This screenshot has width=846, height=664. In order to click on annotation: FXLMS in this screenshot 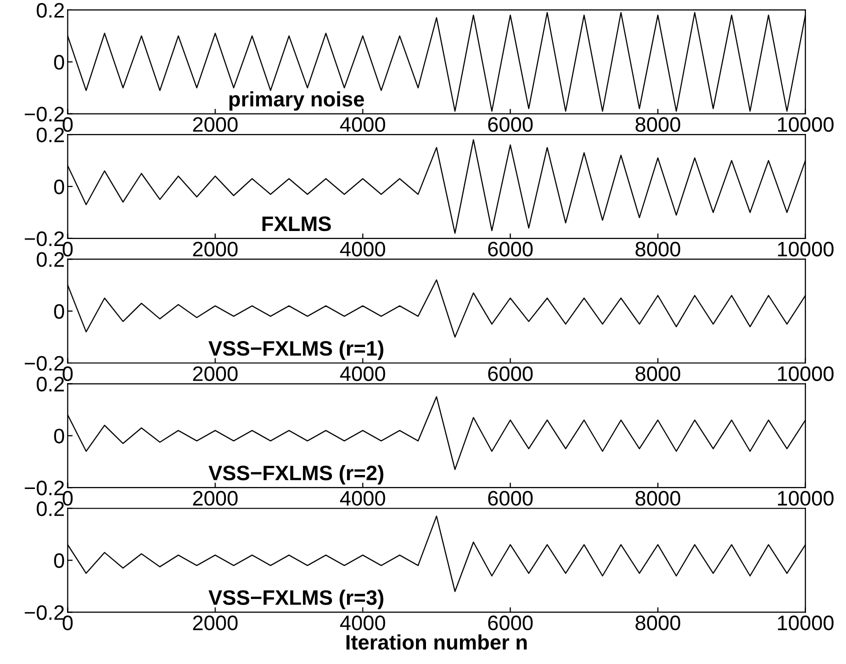, I will do `click(296, 224)`.